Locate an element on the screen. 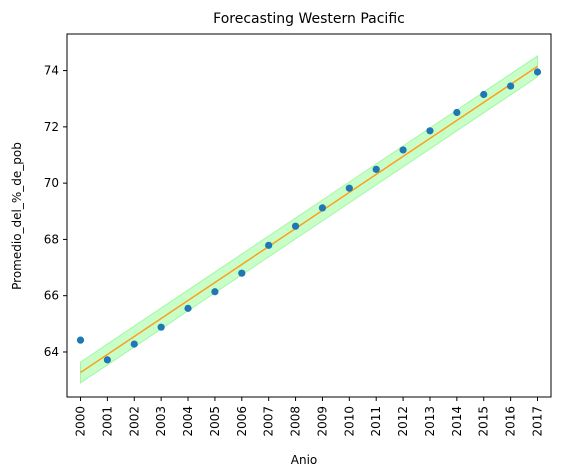 Image resolution: width=563 pixels, height=476 pixels. x-tick-label: 2003 is located at coordinates (161, 421).